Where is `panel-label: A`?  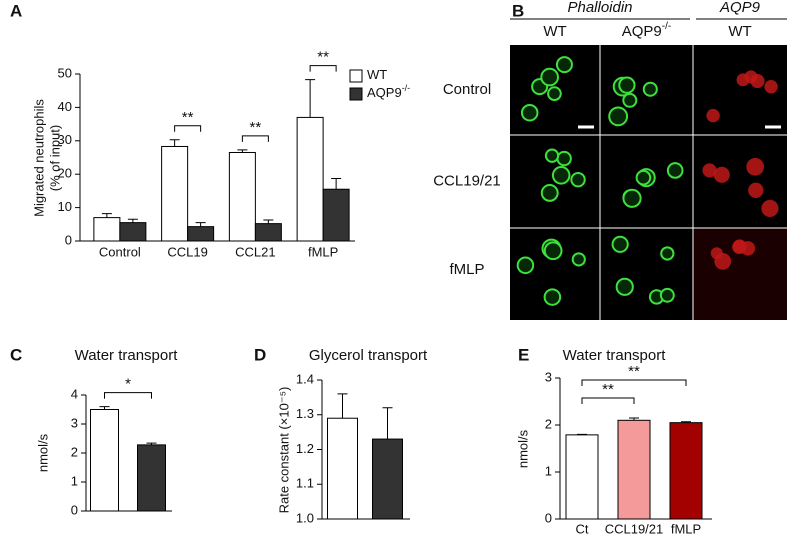
panel-label: A is located at coordinates (16, 10).